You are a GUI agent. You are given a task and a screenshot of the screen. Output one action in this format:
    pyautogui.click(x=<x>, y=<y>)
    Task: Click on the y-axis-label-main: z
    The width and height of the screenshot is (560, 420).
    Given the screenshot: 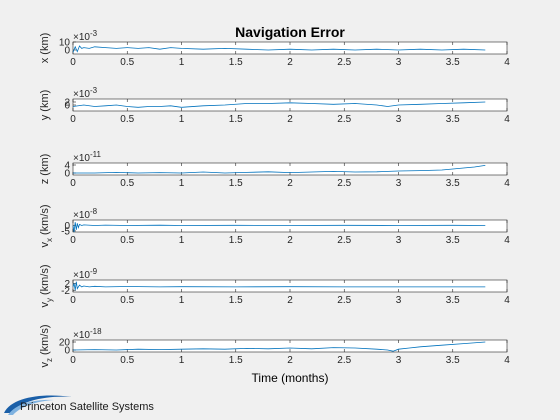 What is the action you would take?
    pyautogui.click(x=45, y=182)
    